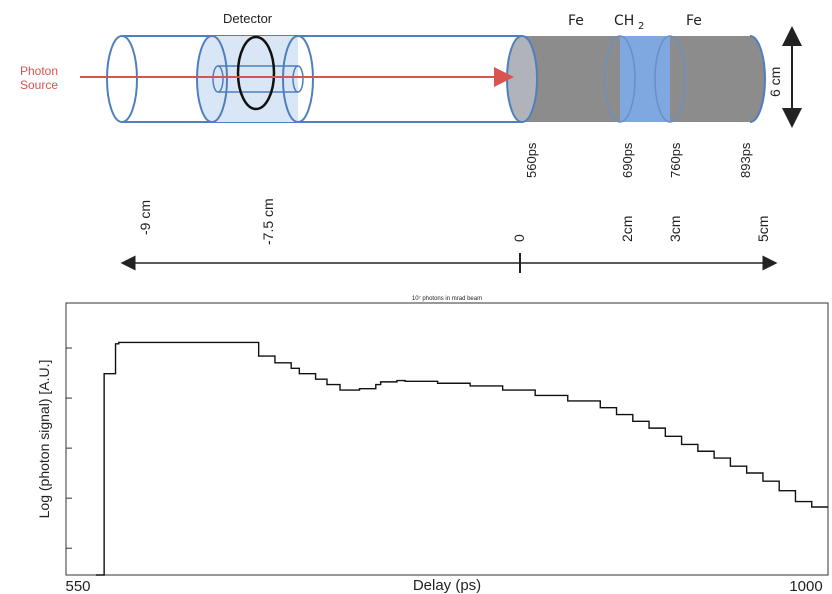 This screenshot has height=594, width=832. What do you see at coordinates (620, 79) in the screenshot?
I see `fe-ch2-boundary` at bounding box center [620, 79].